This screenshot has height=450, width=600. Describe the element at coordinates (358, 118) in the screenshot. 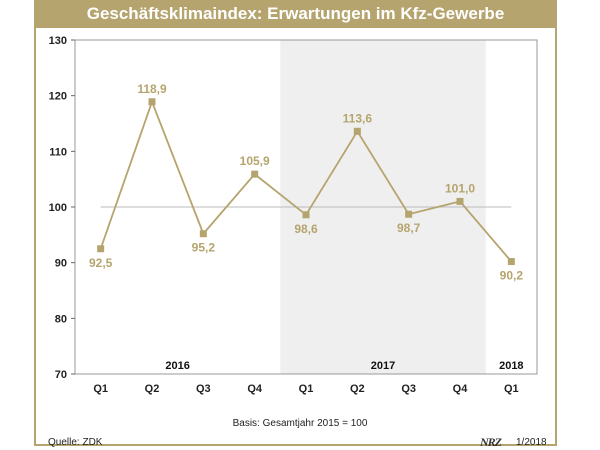

I see `data-label: 113,6` at that location.